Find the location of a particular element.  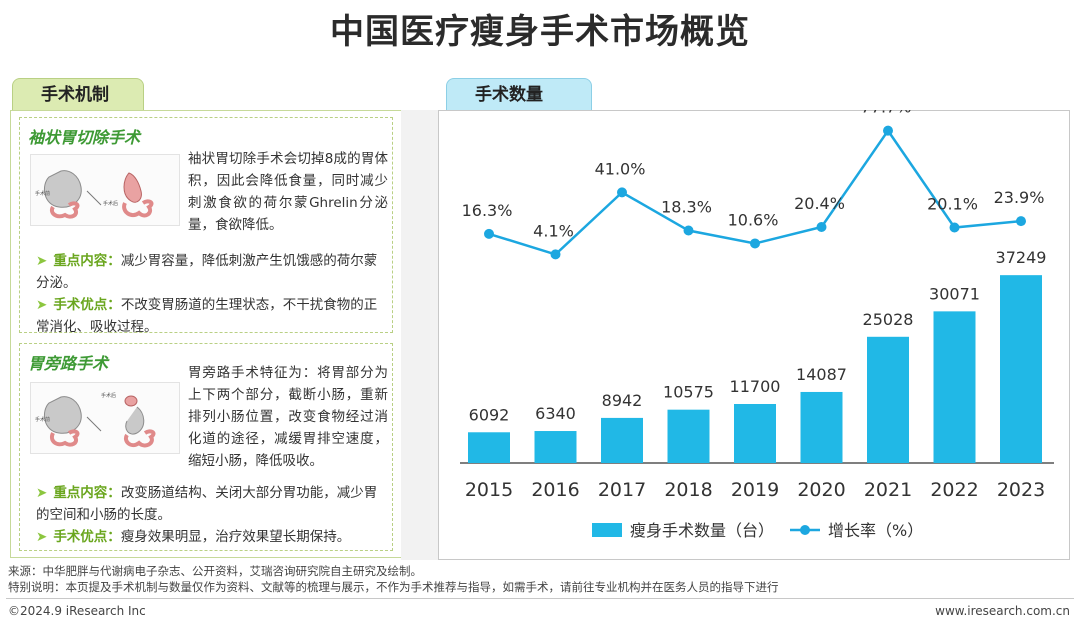

source-note: 来源：中华肥胖与代谢病电子杂志、公开资料，艾瑞咨询研究院自主研究及绘制。 is located at coordinates (215, 571).